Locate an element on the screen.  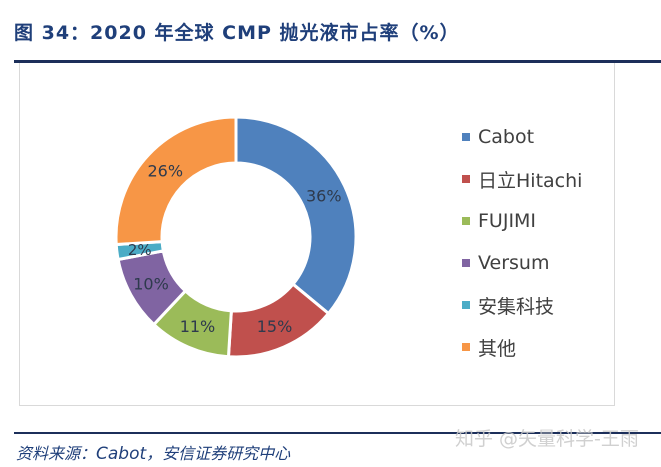
legend-item-cabot: Cabot is located at coordinates (522, 137).